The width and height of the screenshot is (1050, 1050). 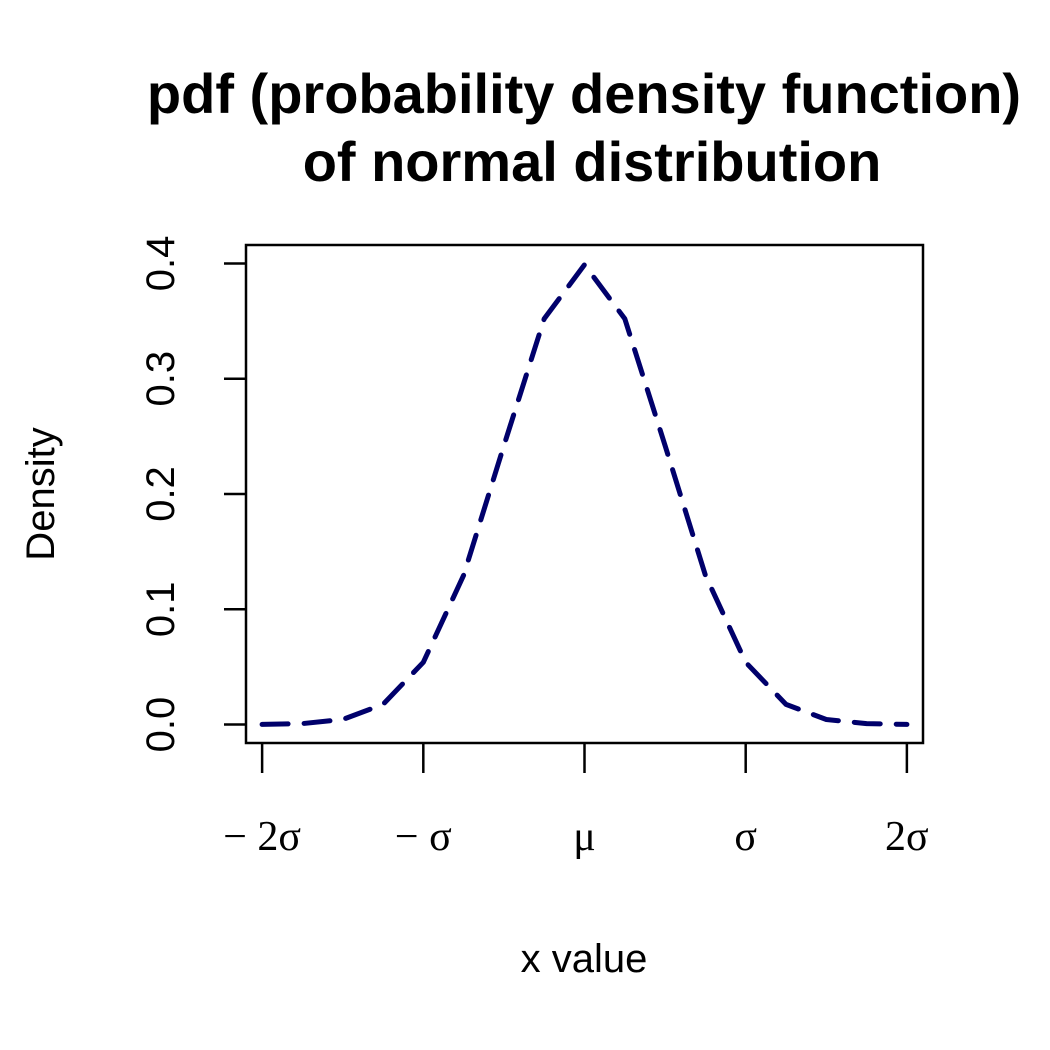 I want to click on y-axis: 0.0 0.1 0.2 0.3 0.4, so click(x=192, y=494).